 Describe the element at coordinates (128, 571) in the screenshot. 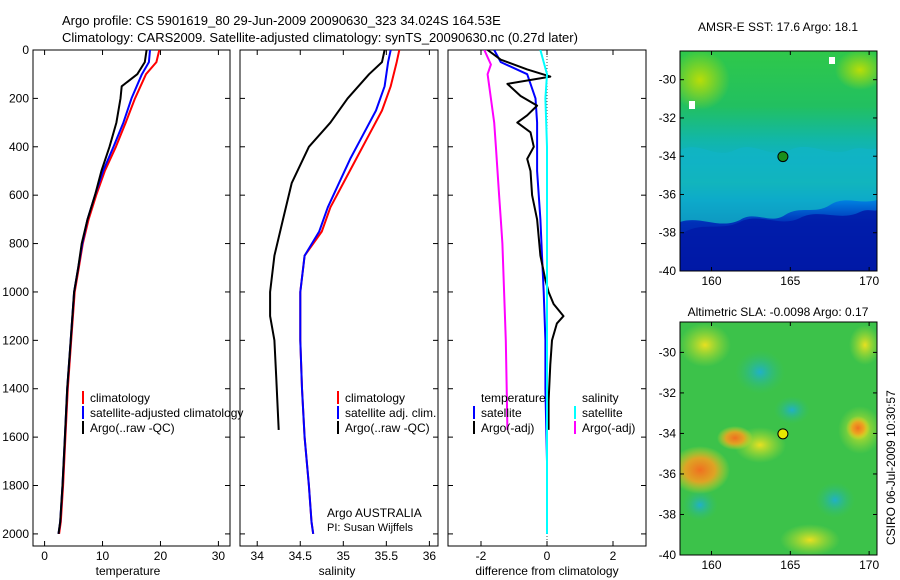

I see `temperature-xlabel: temperature` at that location.